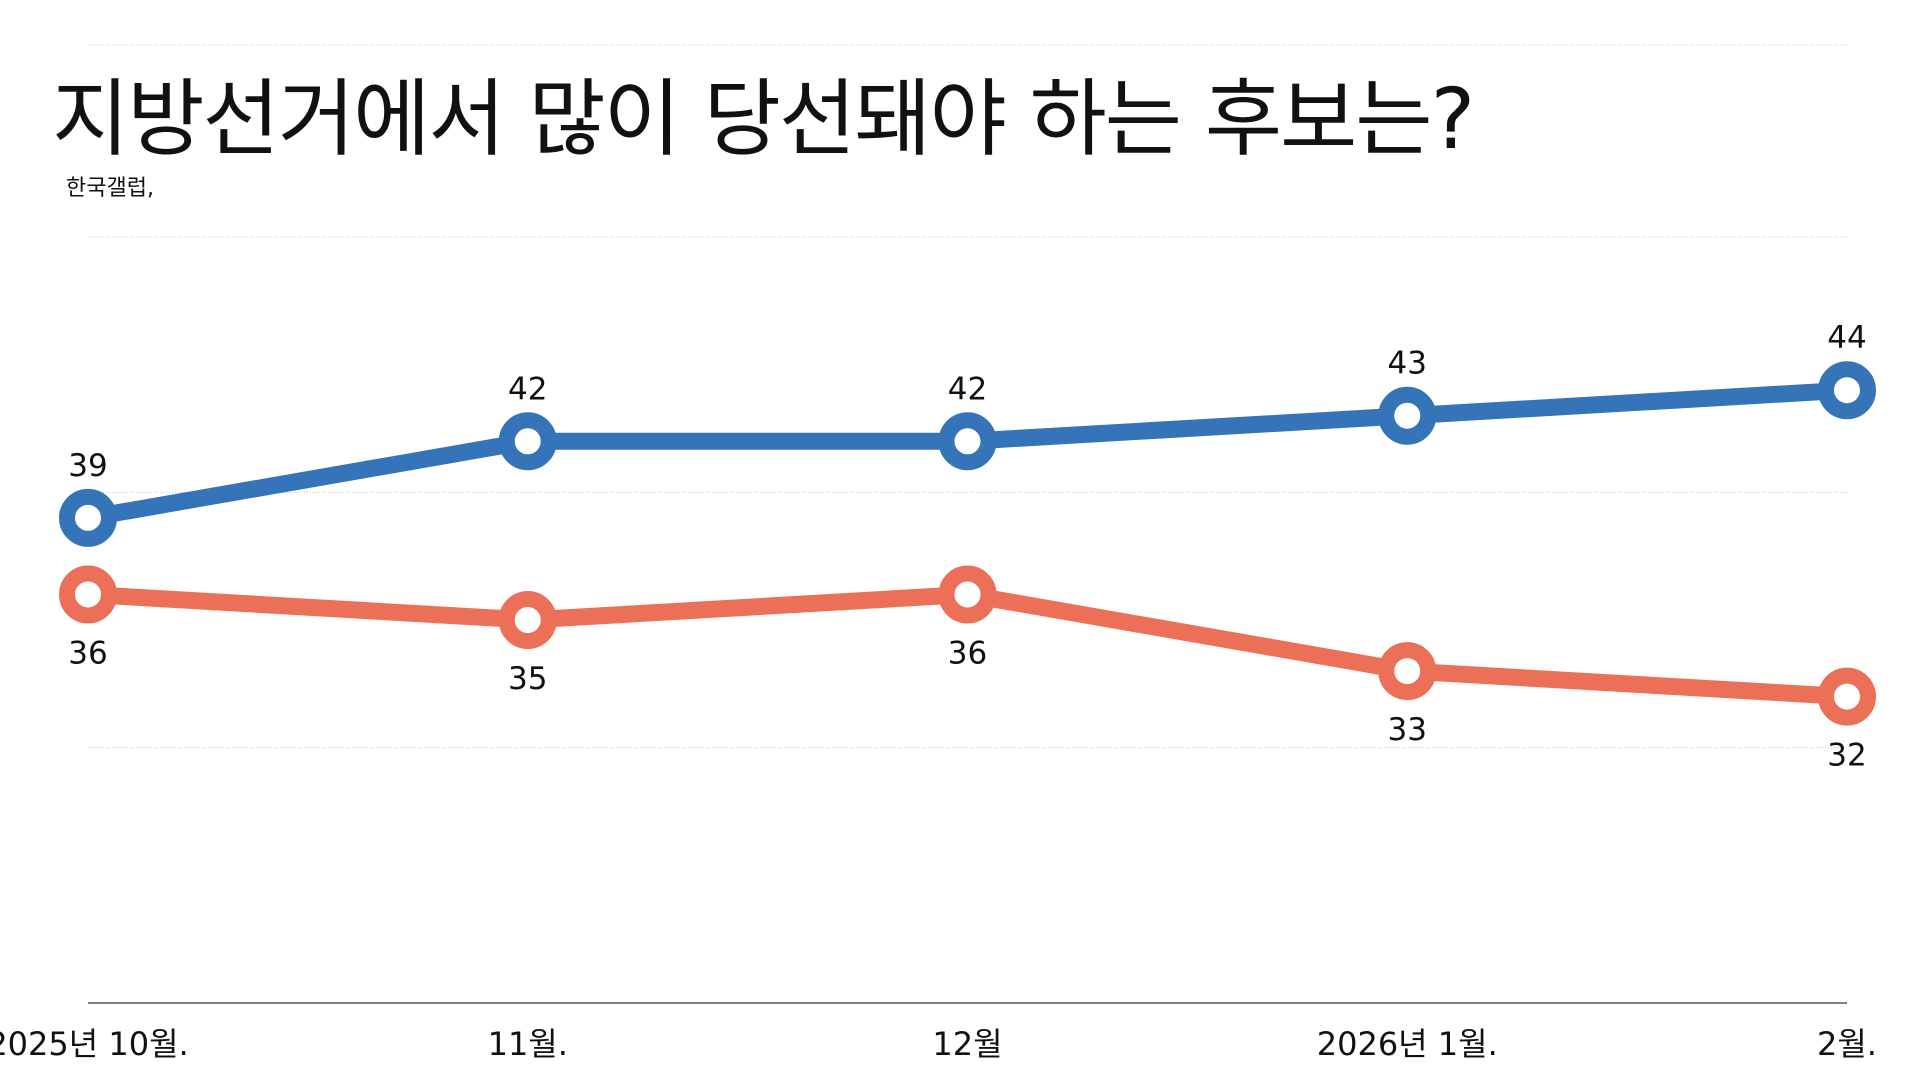  I want to click on x-tick-label: 2025년 10월., so click(94, 1044).